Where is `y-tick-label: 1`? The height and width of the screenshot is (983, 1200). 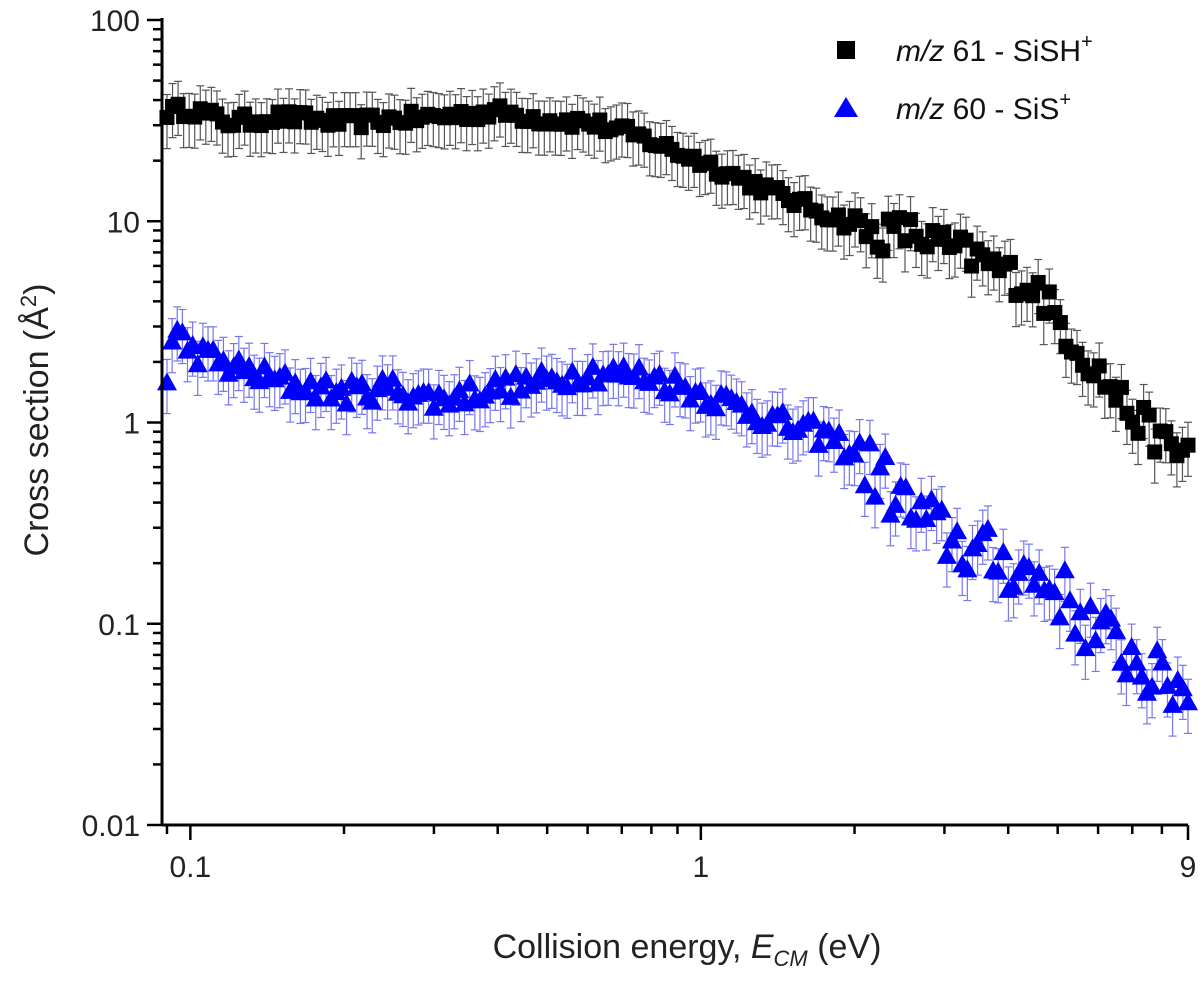 y-tick-label: 1 is located at coordinates (131, 424).